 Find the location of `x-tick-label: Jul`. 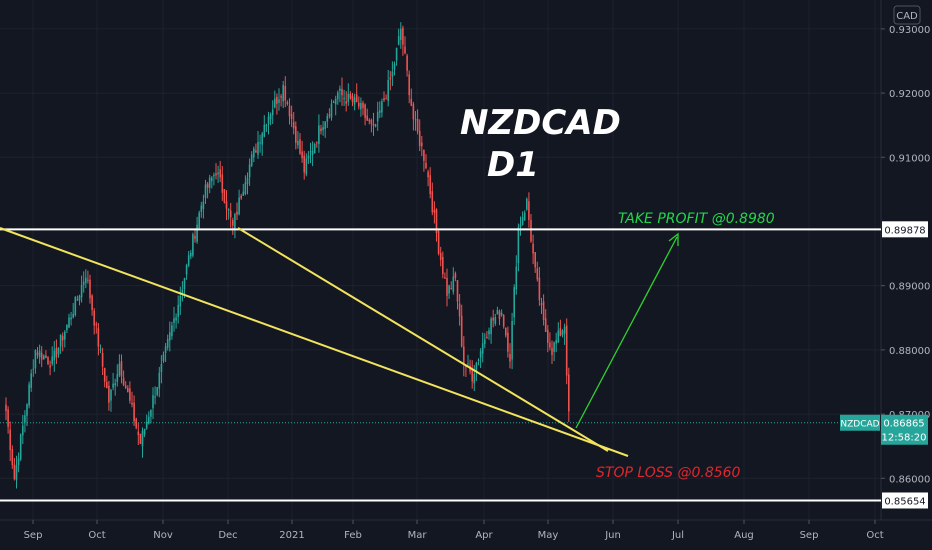

x-tick-label: Jul is located at coordinates (677, 535).